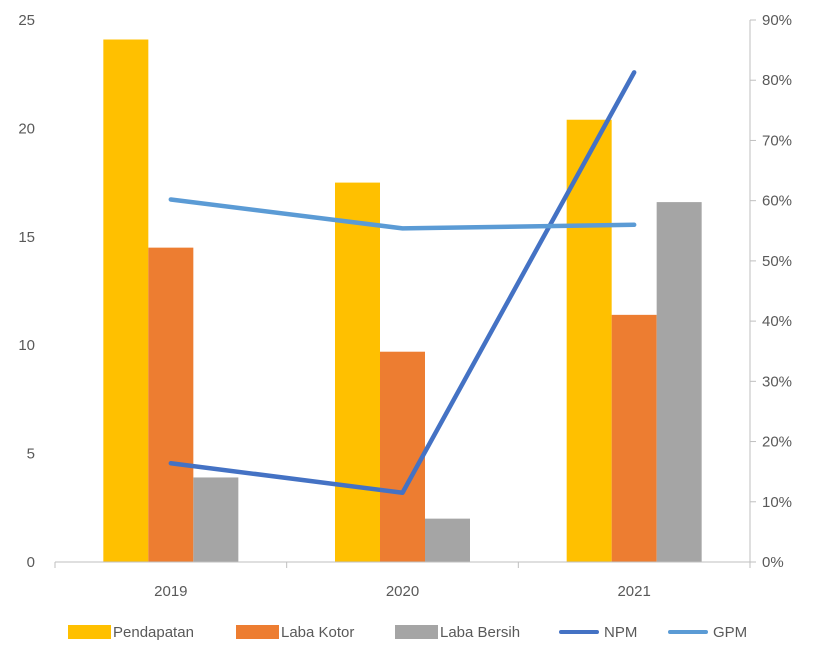  What do you see at coordinates (171, 404) in the screenshot?
I see `bar-laba-kotor-2019` at bounding box center [171, 404].